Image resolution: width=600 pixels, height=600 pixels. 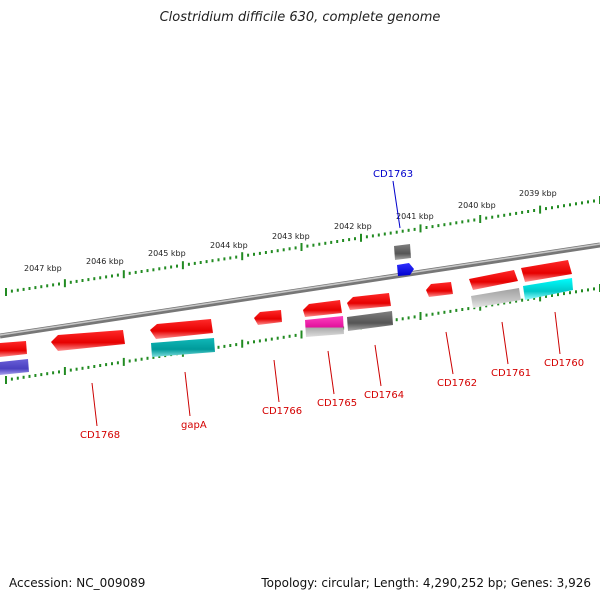 What do you see at coordinates (402, 252) in the screenshot?
I see `gene-arrow-CD1763-gray` at bounding box center [402, 252].